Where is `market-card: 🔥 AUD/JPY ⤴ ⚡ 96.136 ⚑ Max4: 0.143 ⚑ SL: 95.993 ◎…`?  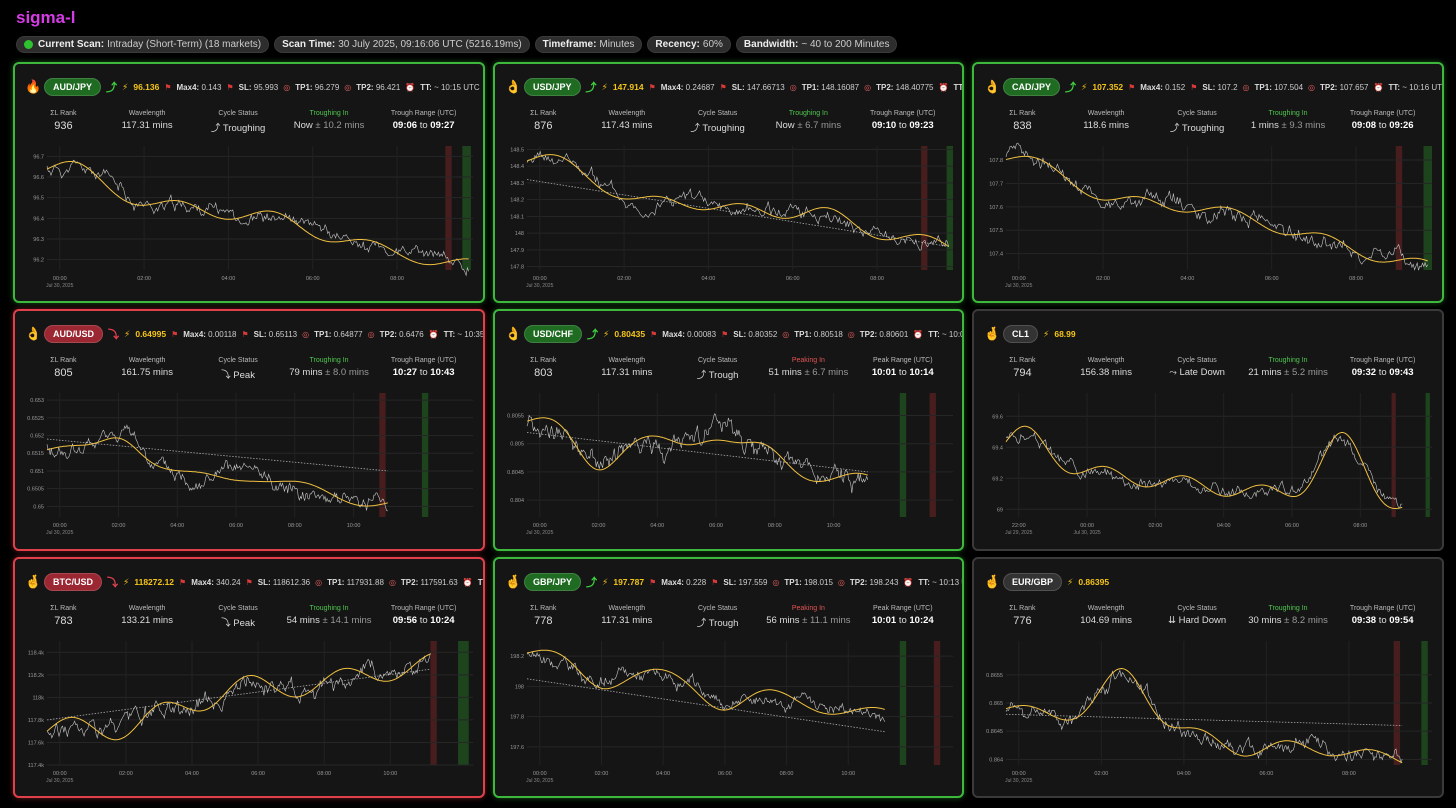 market-card: 🔥 AUD/JPY ⤴ ⚡ 96.136 ⚑ Max4: 0.143 ⚑ SL: 95.993 ◎… is located at coordinates (249, 182).